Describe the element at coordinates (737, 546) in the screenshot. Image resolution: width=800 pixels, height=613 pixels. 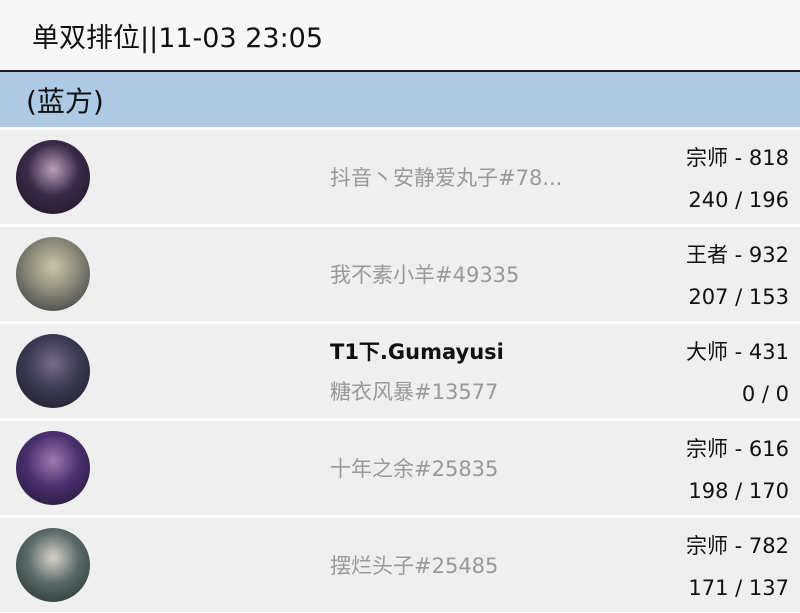
I see `player-rank: 宗师 - 782` at that location.